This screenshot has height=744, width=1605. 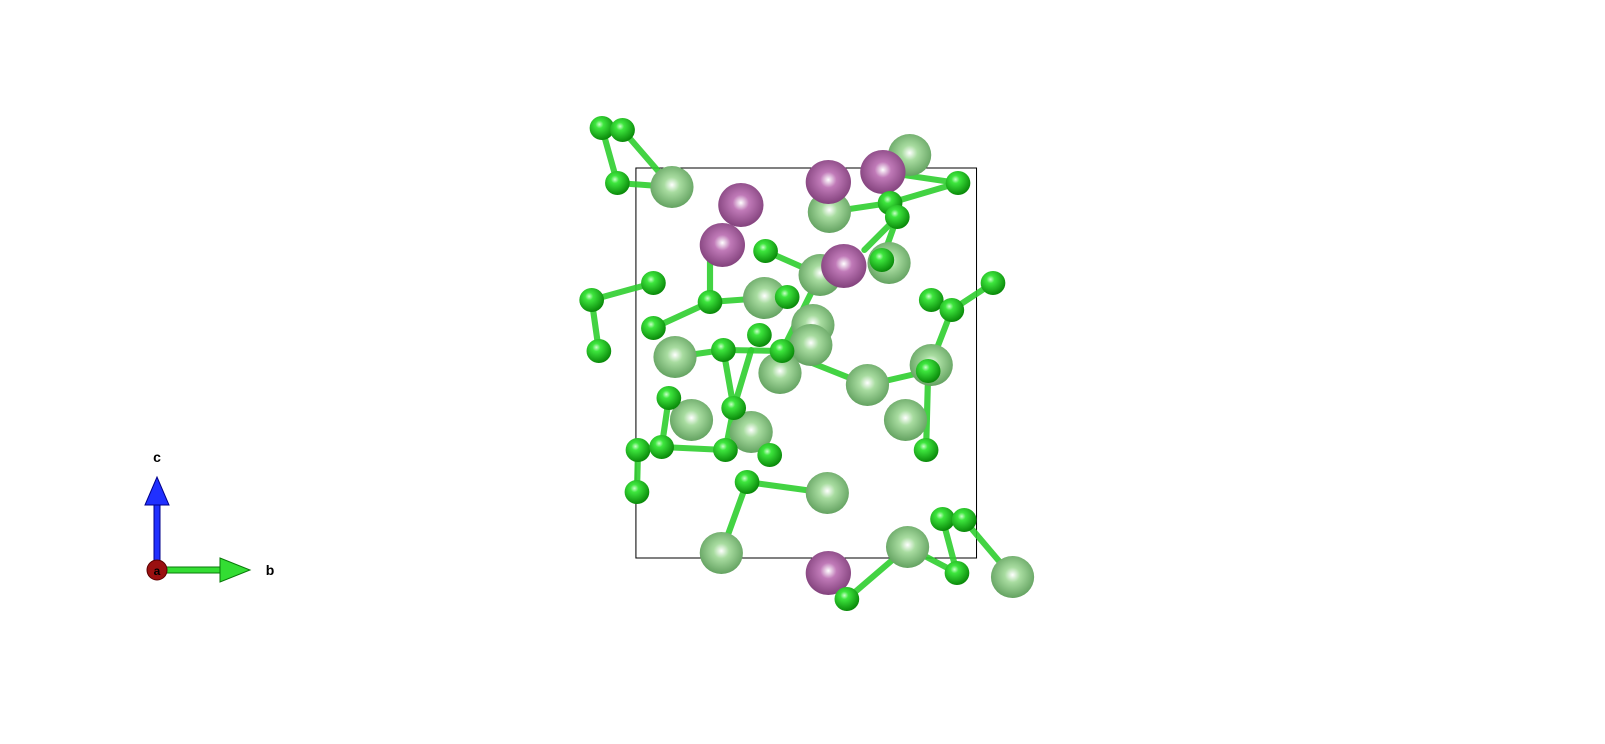 I want to click on c-axis-head, so click(x=157, y=490).